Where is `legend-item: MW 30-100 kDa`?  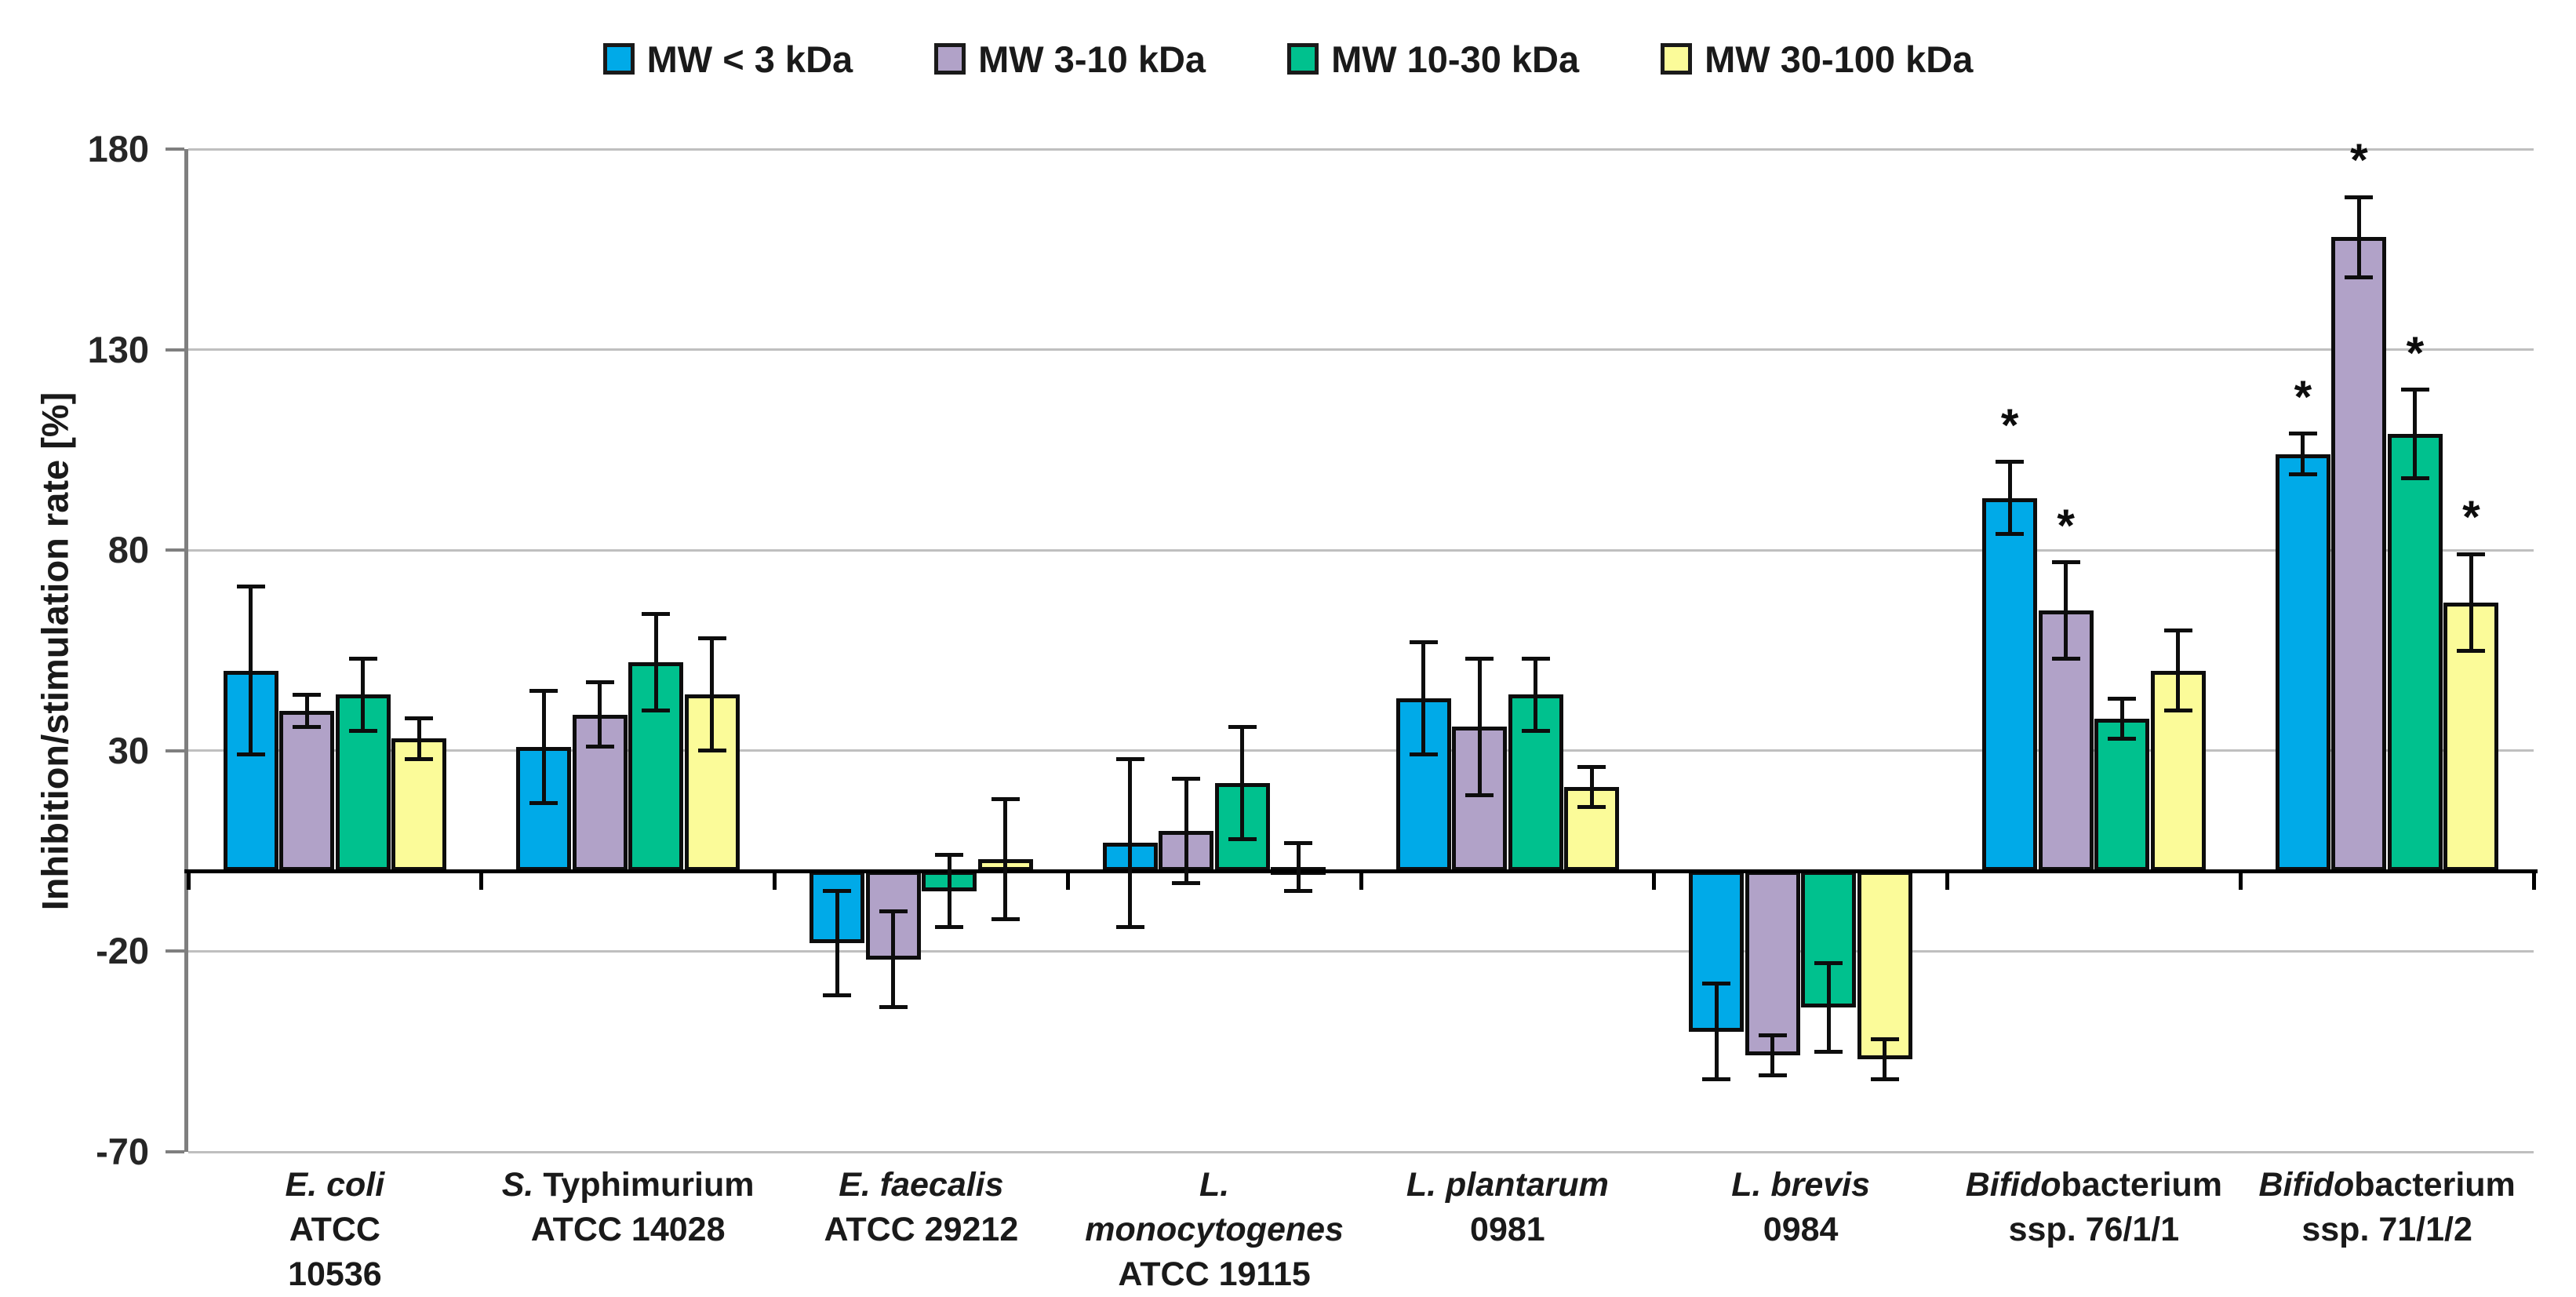
legend-item: MW 30-100 kDa is located at coordinates (1817, 59).